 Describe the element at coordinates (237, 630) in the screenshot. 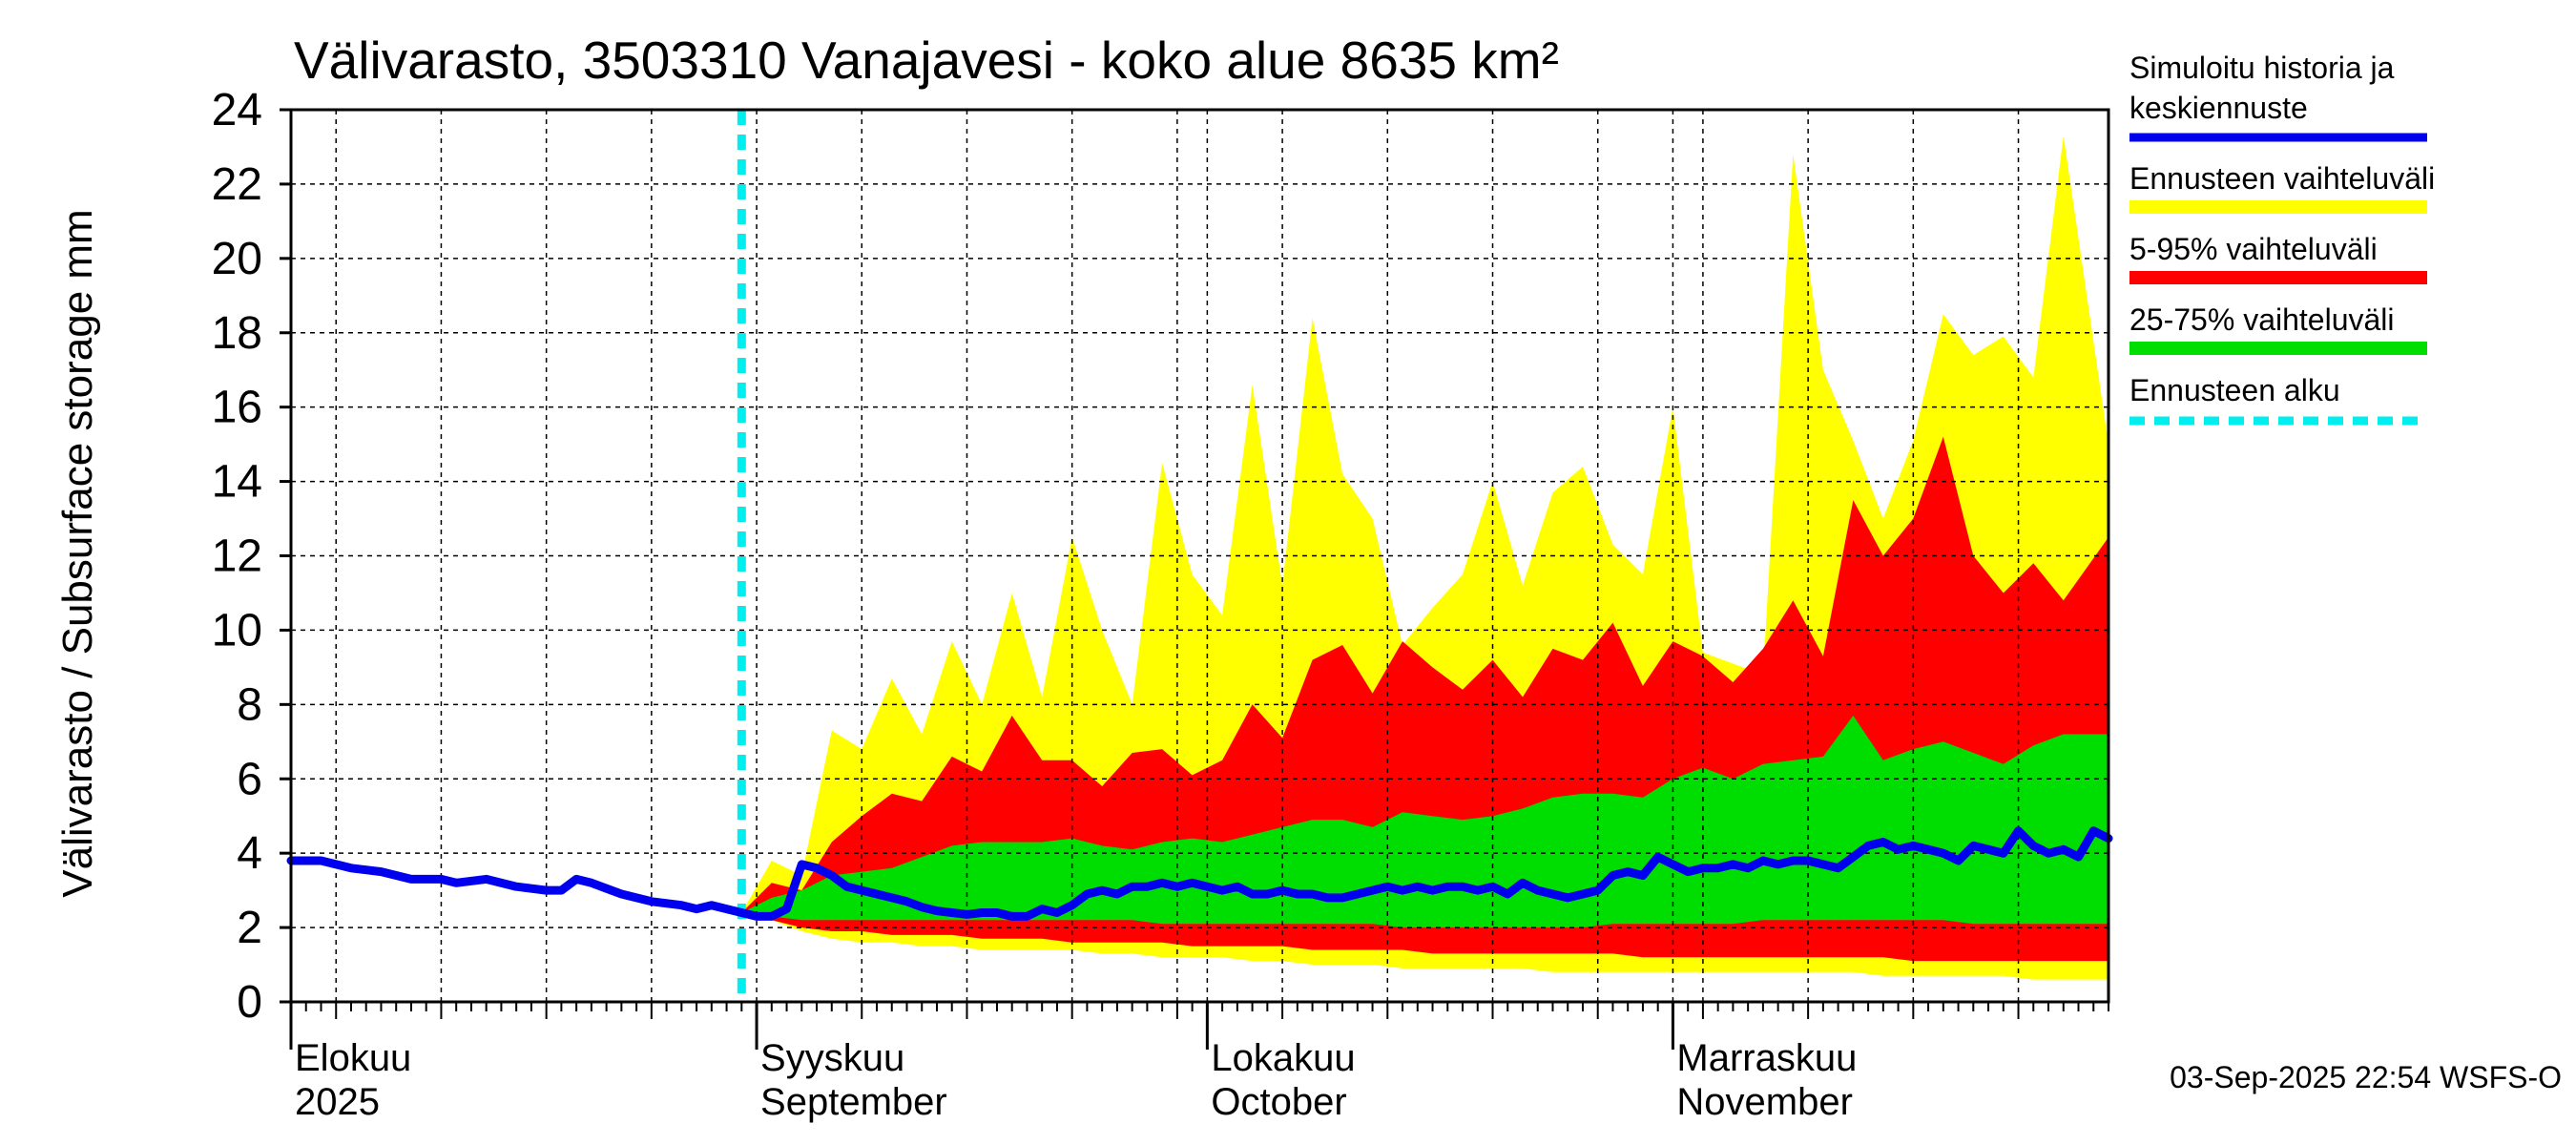

I see `y-tick-label: 10` at that location.